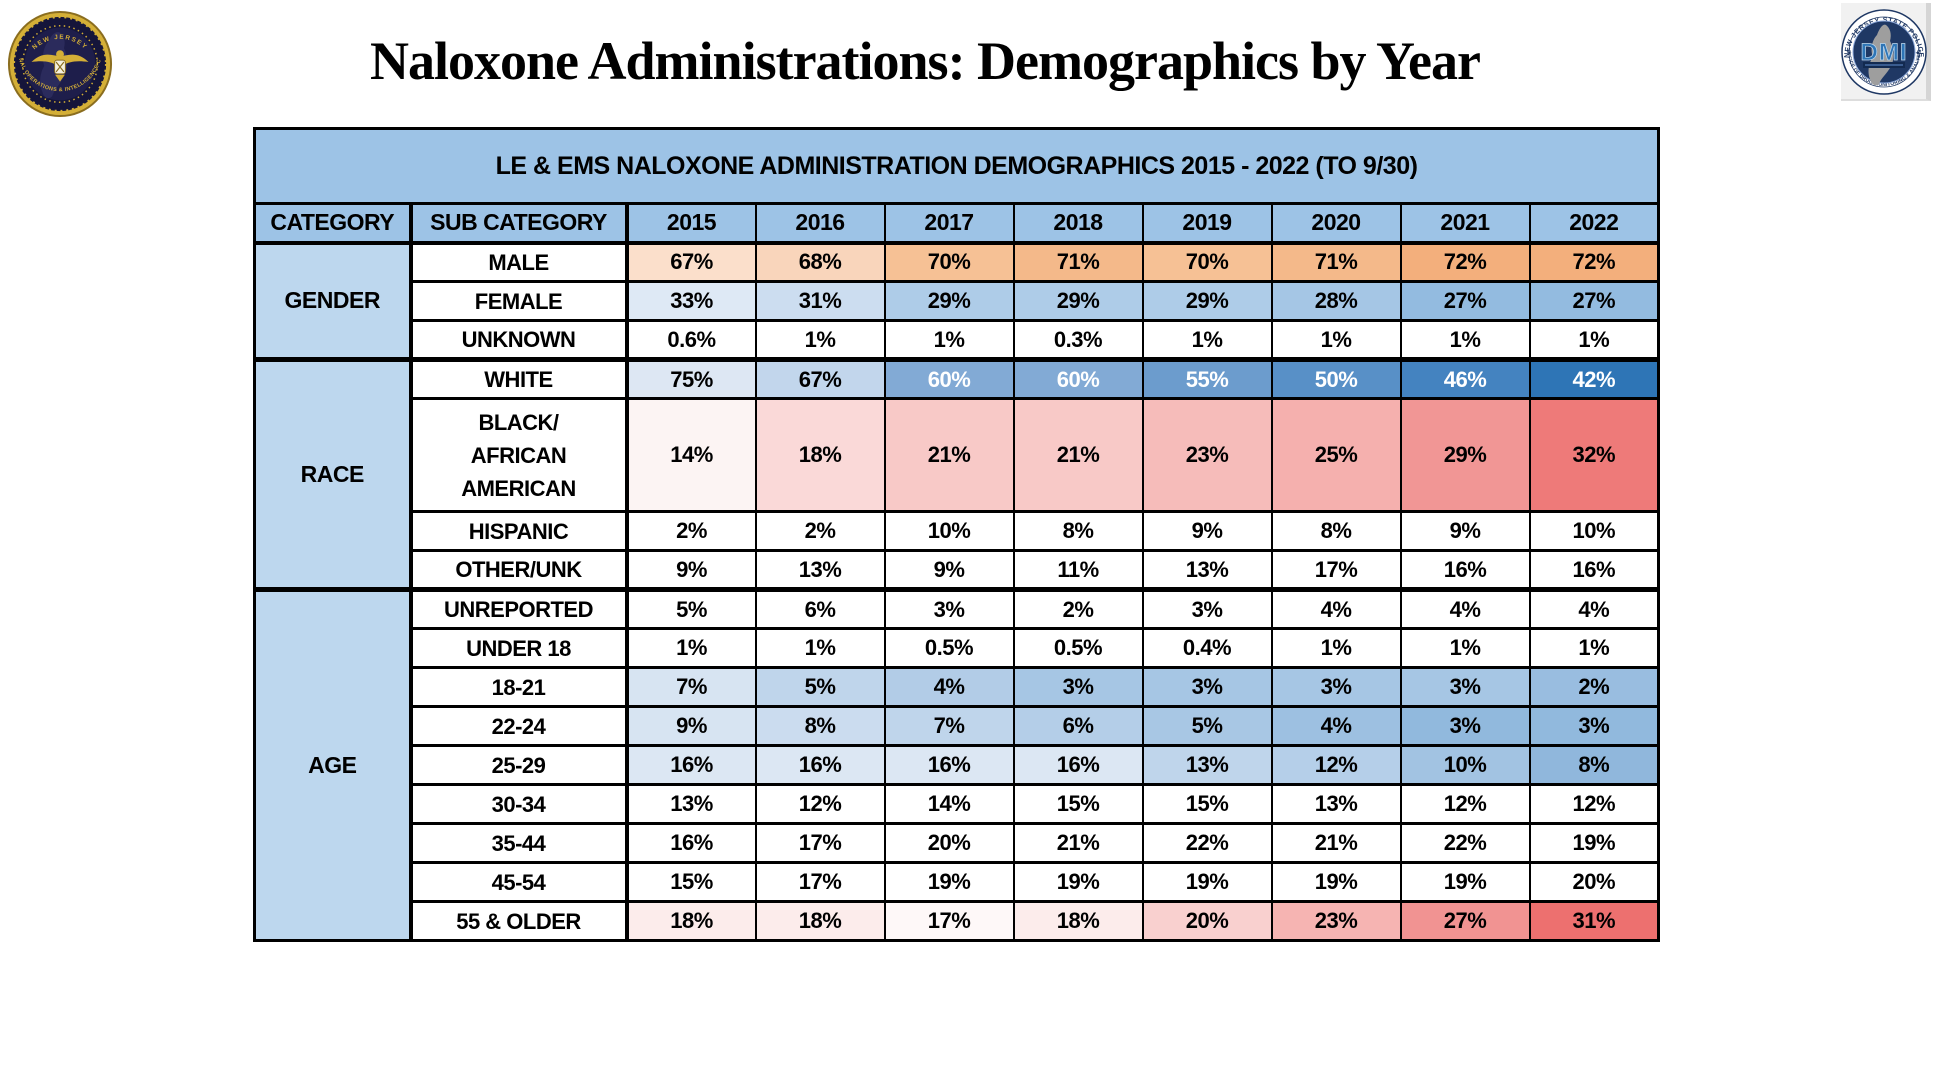  Describe the element at coordinates (1594, 455) in the screenshot. I see `value-cell: 32%` at that location.